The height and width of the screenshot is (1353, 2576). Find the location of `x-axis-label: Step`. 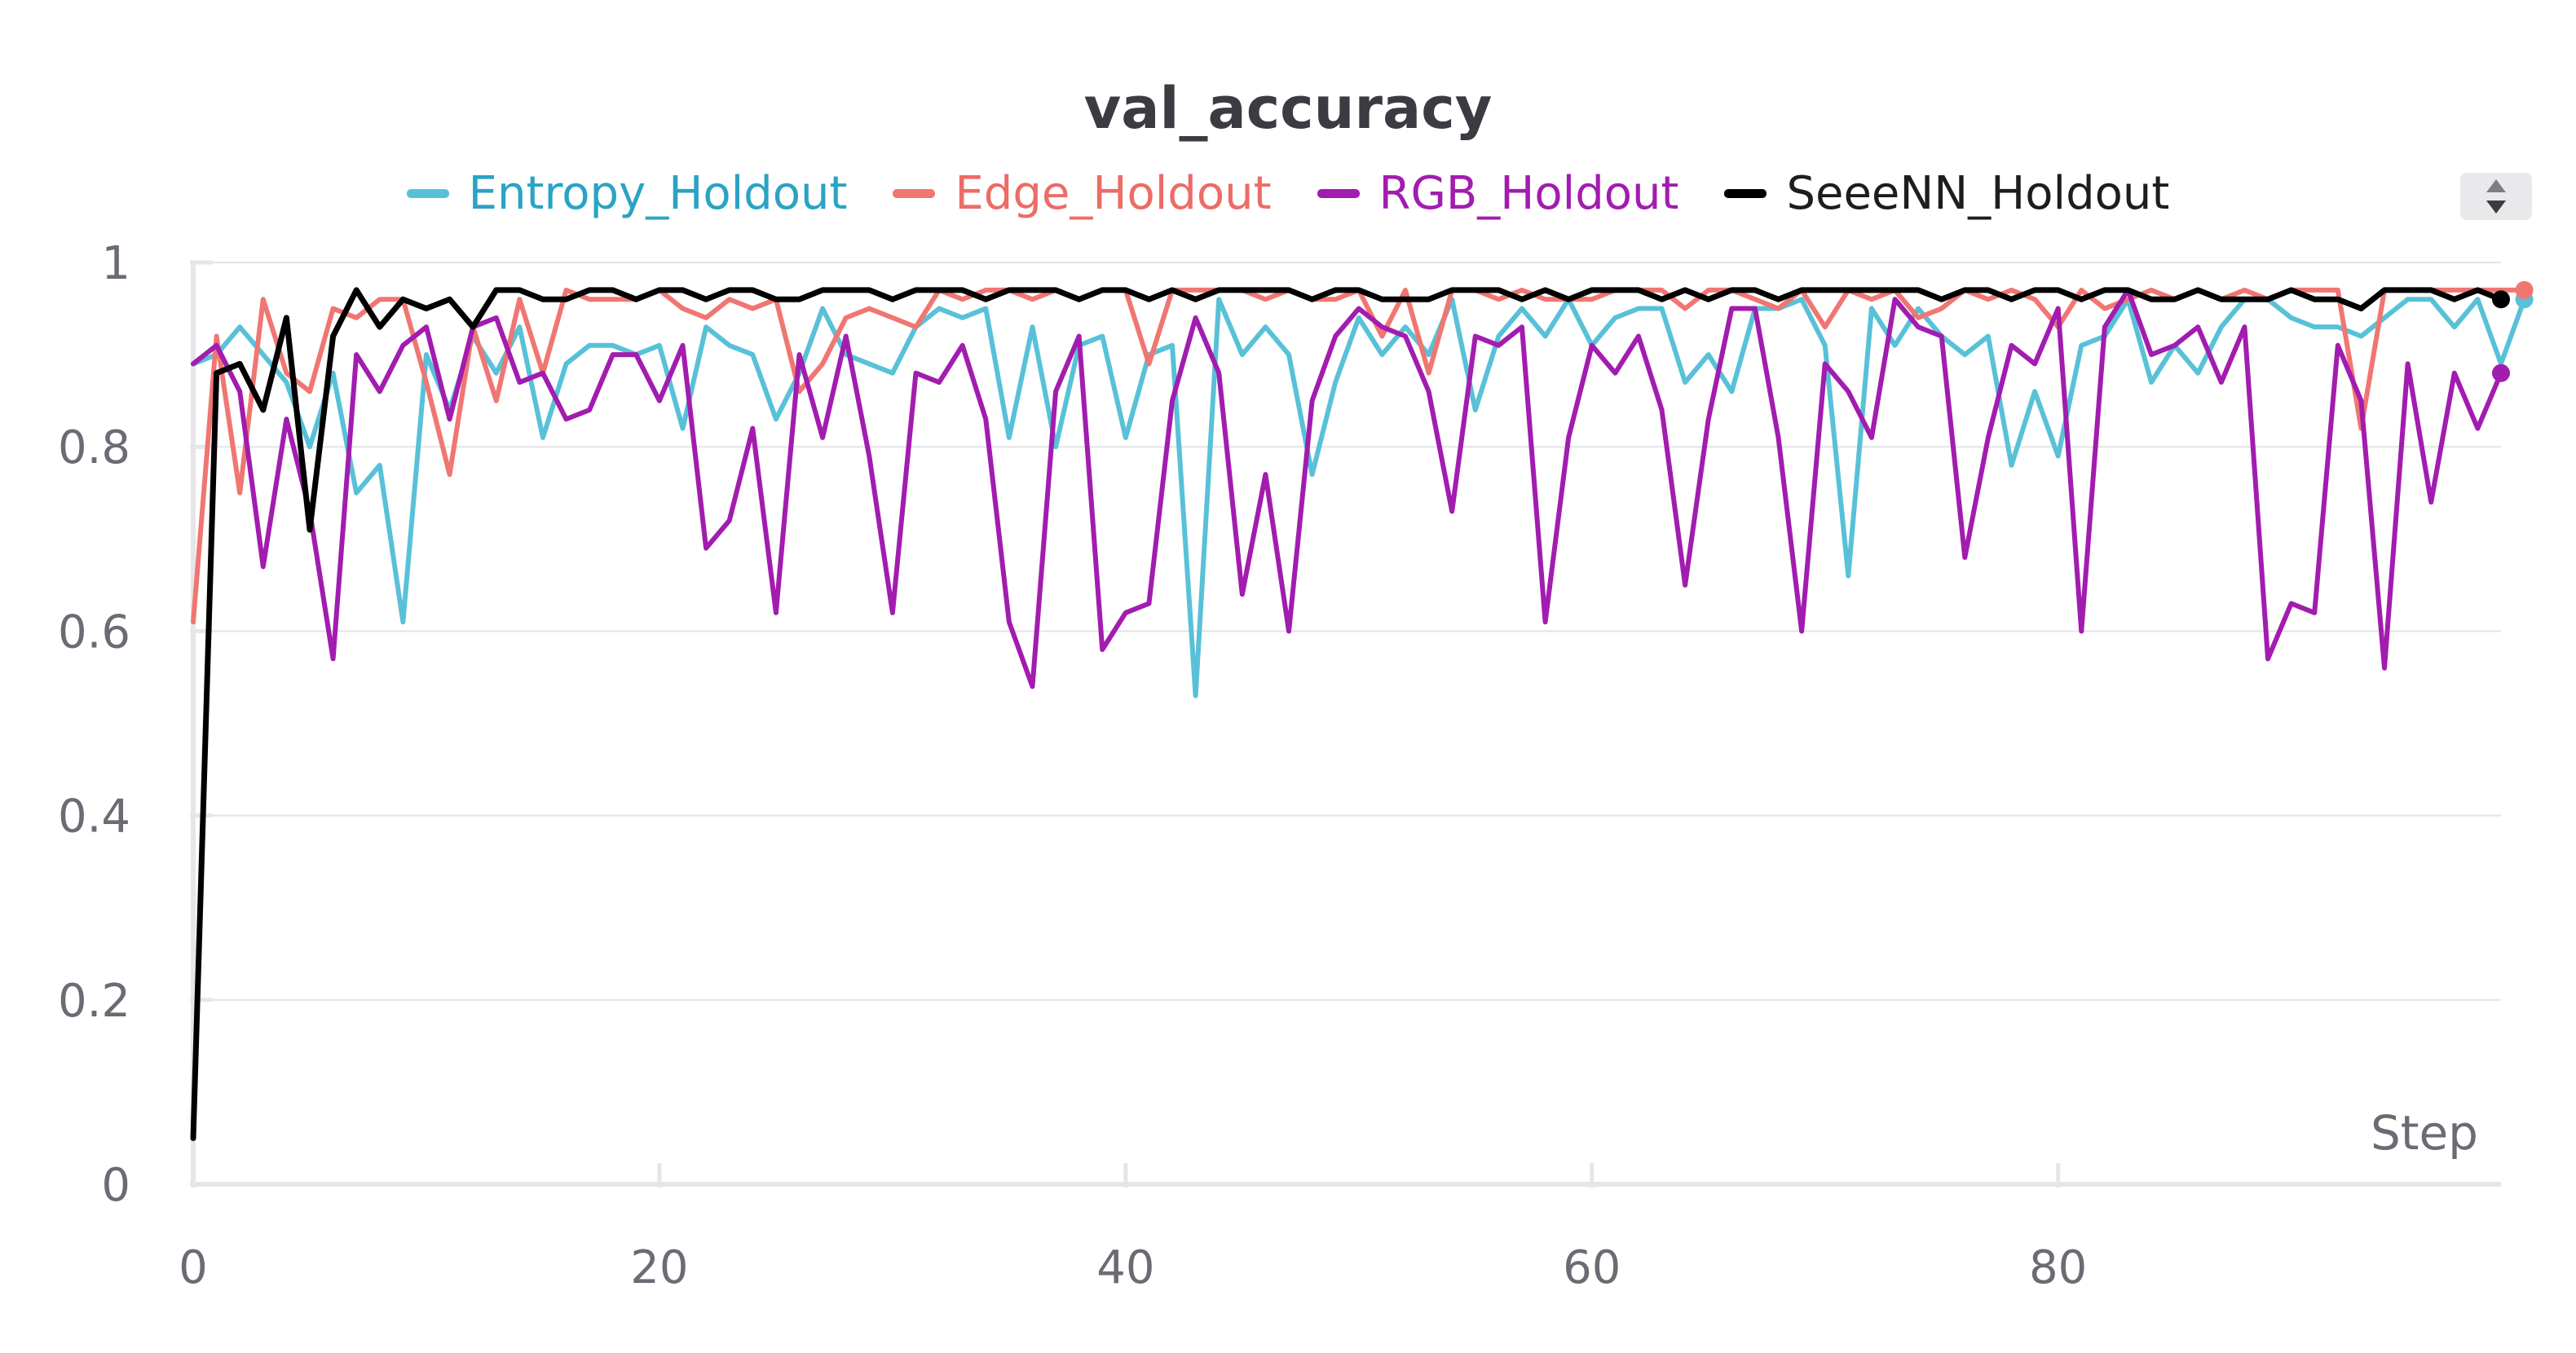

x-axis-label: Step is located at coordinates (2424, 1133).